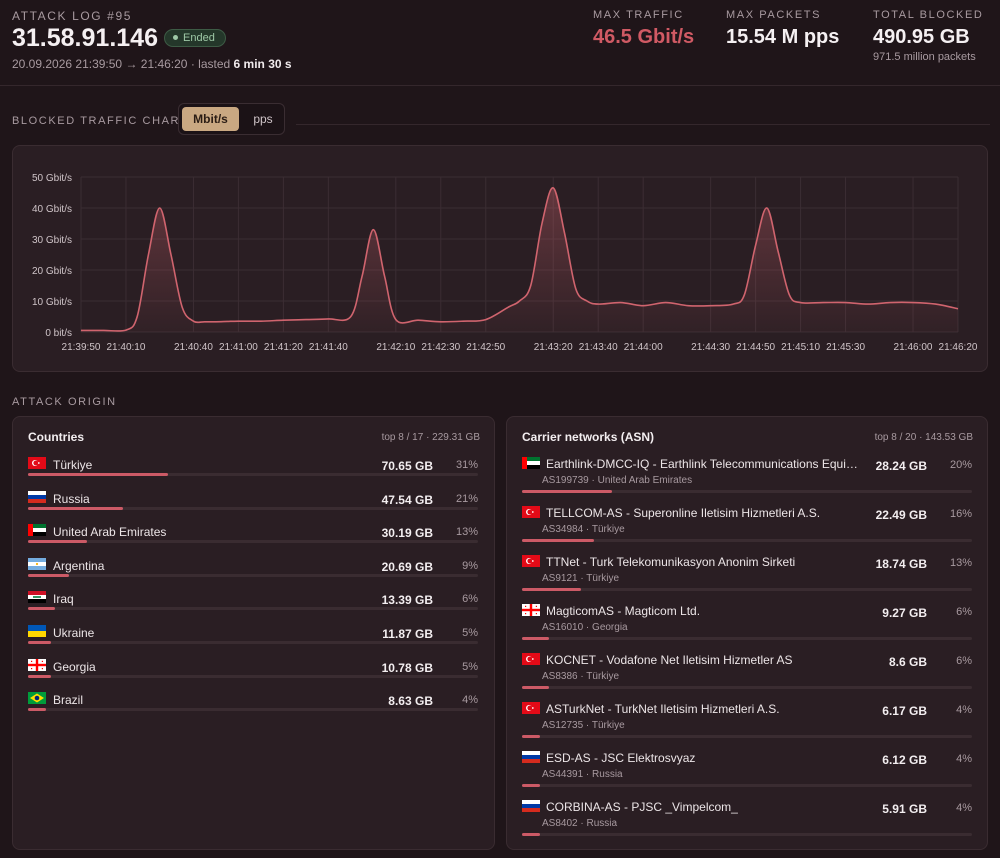 The width and height of the screenshot is (1000, 858). Describe the element at coordinates (928, 15) in the screenshot. I see `stat-label: TOTAL BLOCKED` at that location.